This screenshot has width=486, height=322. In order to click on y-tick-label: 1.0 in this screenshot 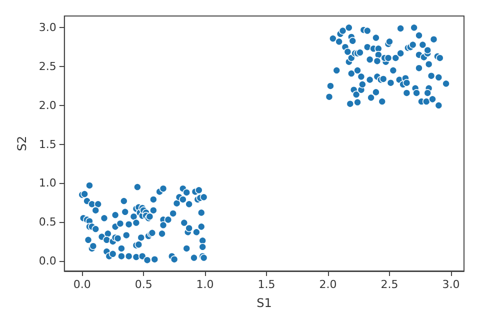, I will do `click(47, 183)`.